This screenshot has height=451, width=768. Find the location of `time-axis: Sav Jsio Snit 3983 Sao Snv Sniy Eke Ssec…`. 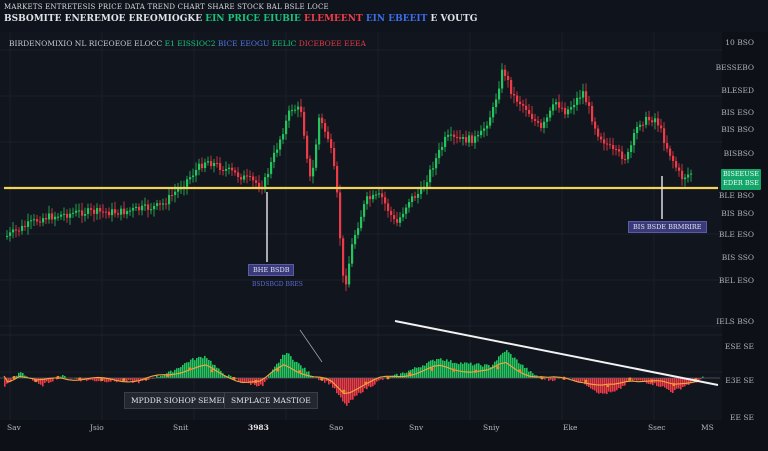

time-axis: Sav Jsio Snit 3983 Sao Snv Sniy Eke Ssec… is located at coordinates (361, 435).